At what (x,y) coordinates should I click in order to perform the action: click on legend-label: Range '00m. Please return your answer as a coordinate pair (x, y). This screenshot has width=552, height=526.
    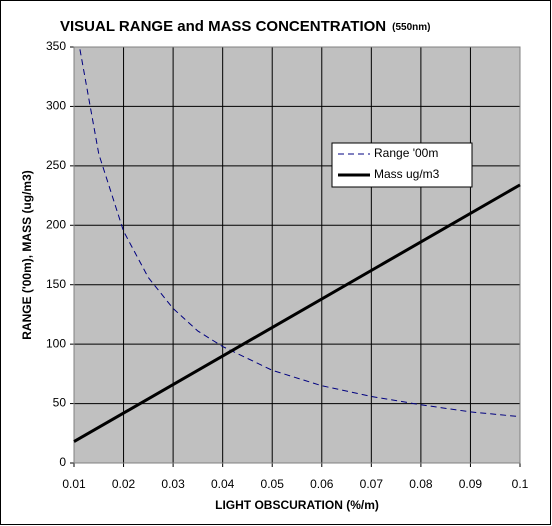
    Looking at the image, I should click on (406, 153).